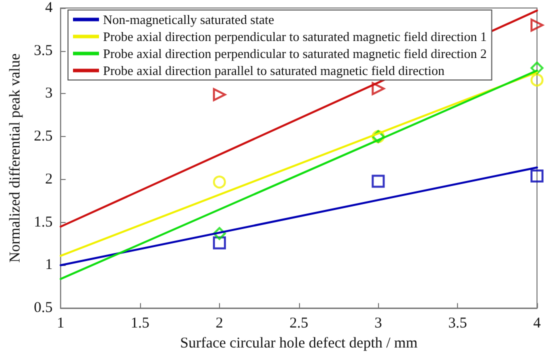  Describe the element at coordinates (220, 324) in the screenshot. I see `x-tick-label: 2` at that location.